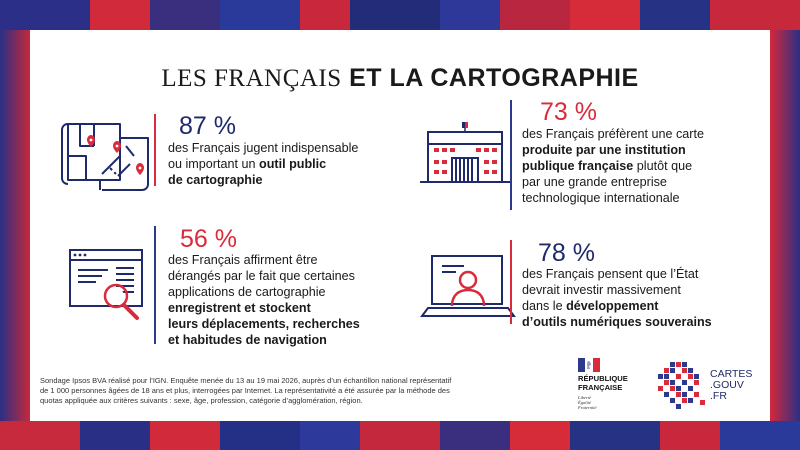 The height and width of the screenshot is (450, 800). Describe the element at coordinates (731, 385) in the screenshot. I see `cartes-gouv-text: CARTES .GOUV .FR` at that location.